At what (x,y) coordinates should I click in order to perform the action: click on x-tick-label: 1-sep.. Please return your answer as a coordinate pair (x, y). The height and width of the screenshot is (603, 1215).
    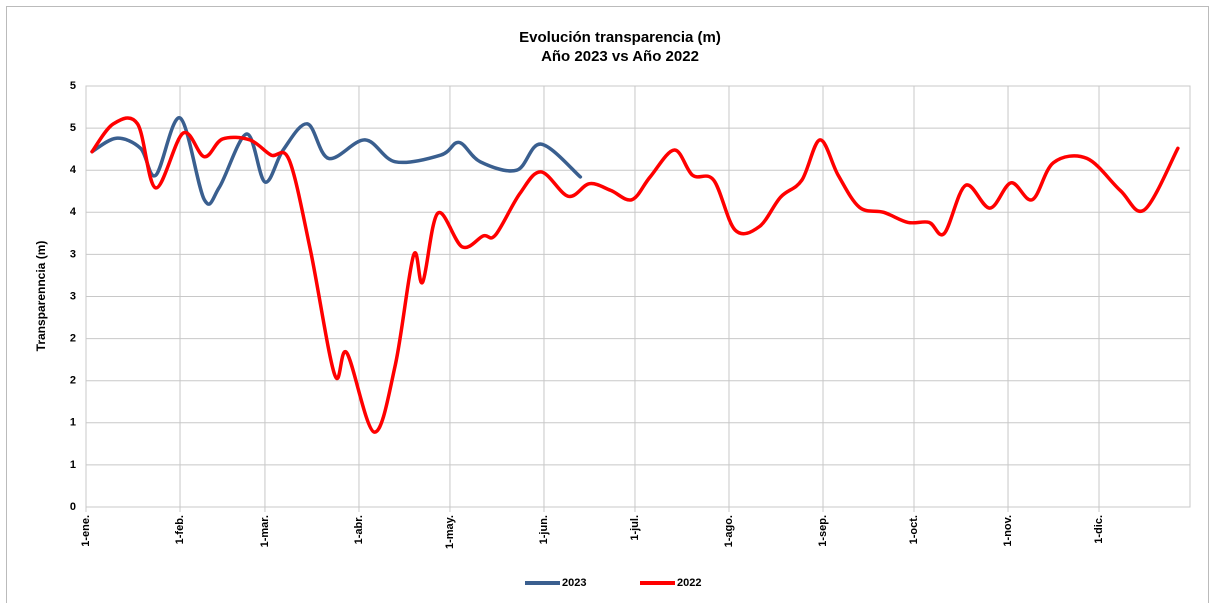
    Looking at the image, I should click on (823, 531).